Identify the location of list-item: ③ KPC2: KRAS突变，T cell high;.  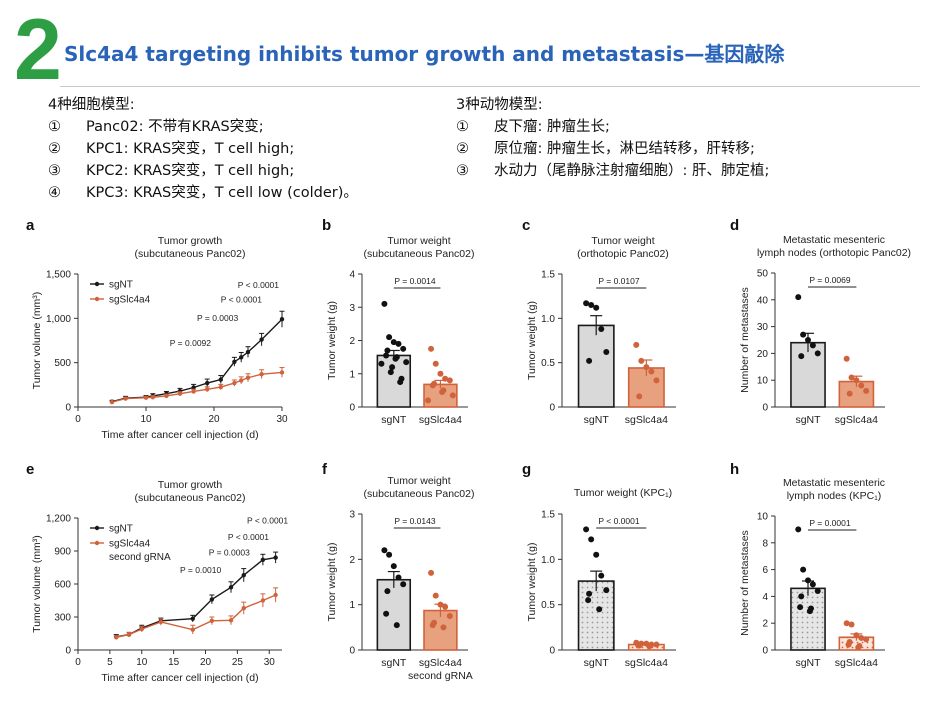
(203, 171).